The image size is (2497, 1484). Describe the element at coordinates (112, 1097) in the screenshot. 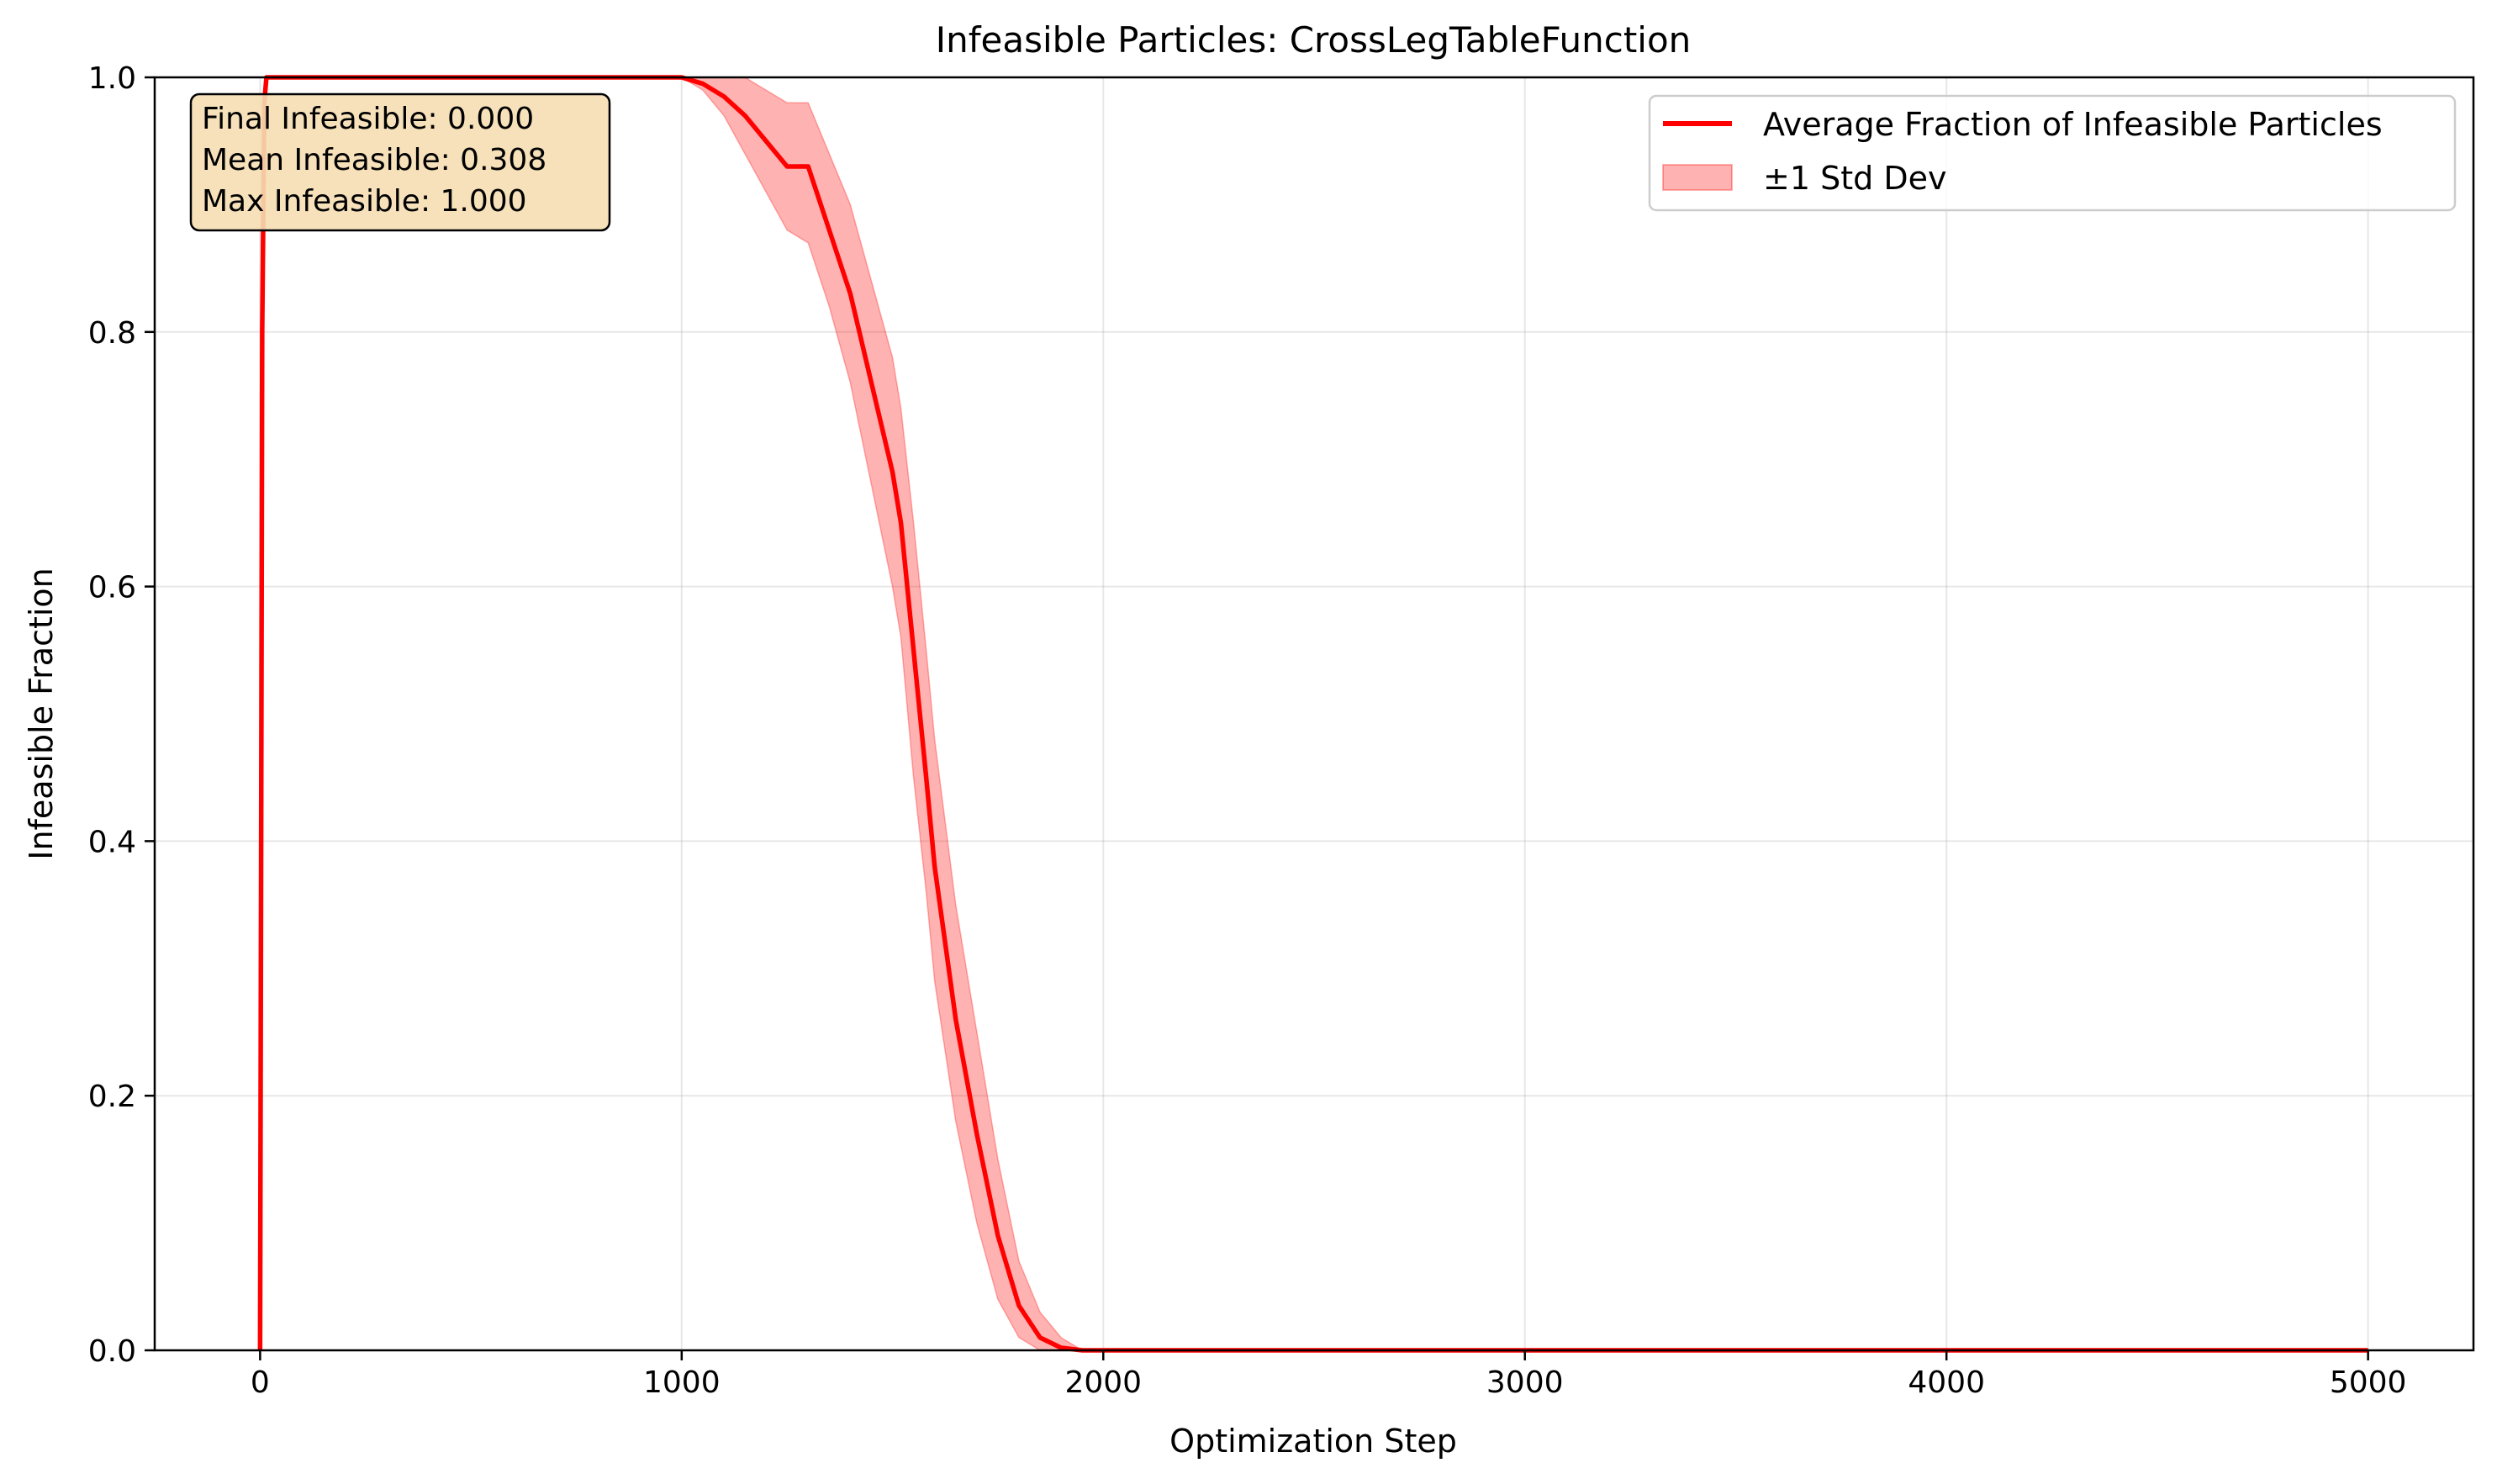

I see `y-tick-label: 0.2` at that location.